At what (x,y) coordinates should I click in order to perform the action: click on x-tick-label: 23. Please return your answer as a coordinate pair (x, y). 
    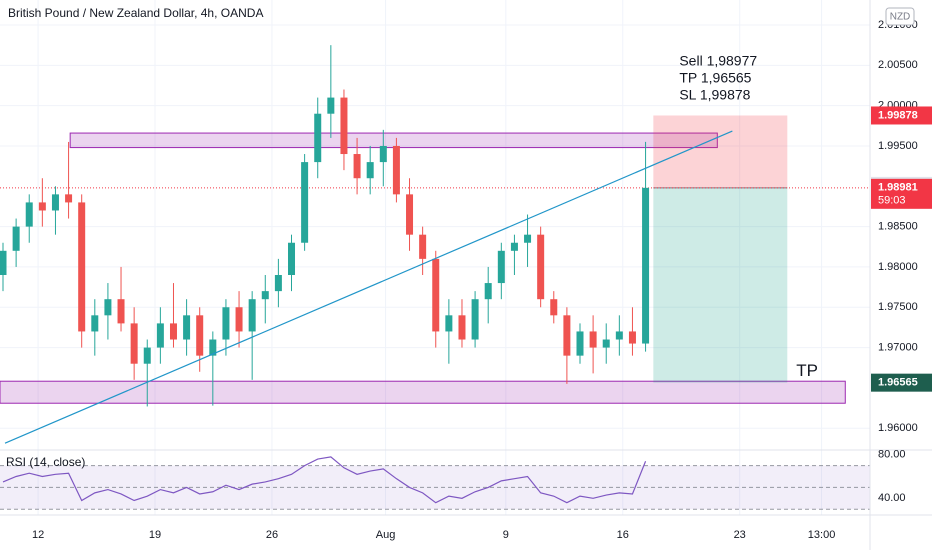
    Looking at the image, I should click on (740, 535).